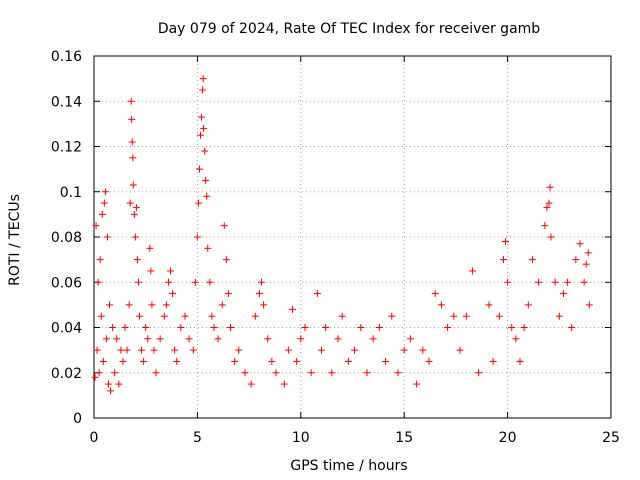 The width and height of the screenshot is (640, 480). What do you see at coordinates (66, 374) in the screenshot?
I see `y-tick-label: 0.02` at bounding box center [66, 374].